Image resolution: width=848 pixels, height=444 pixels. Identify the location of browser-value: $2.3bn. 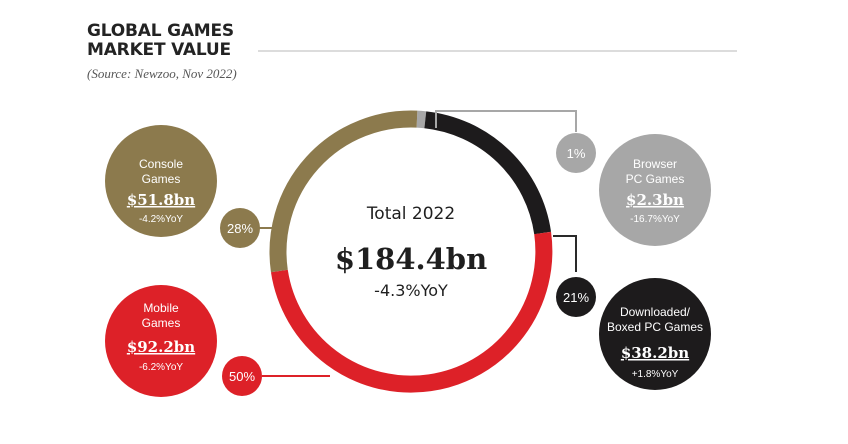
(655, 200).